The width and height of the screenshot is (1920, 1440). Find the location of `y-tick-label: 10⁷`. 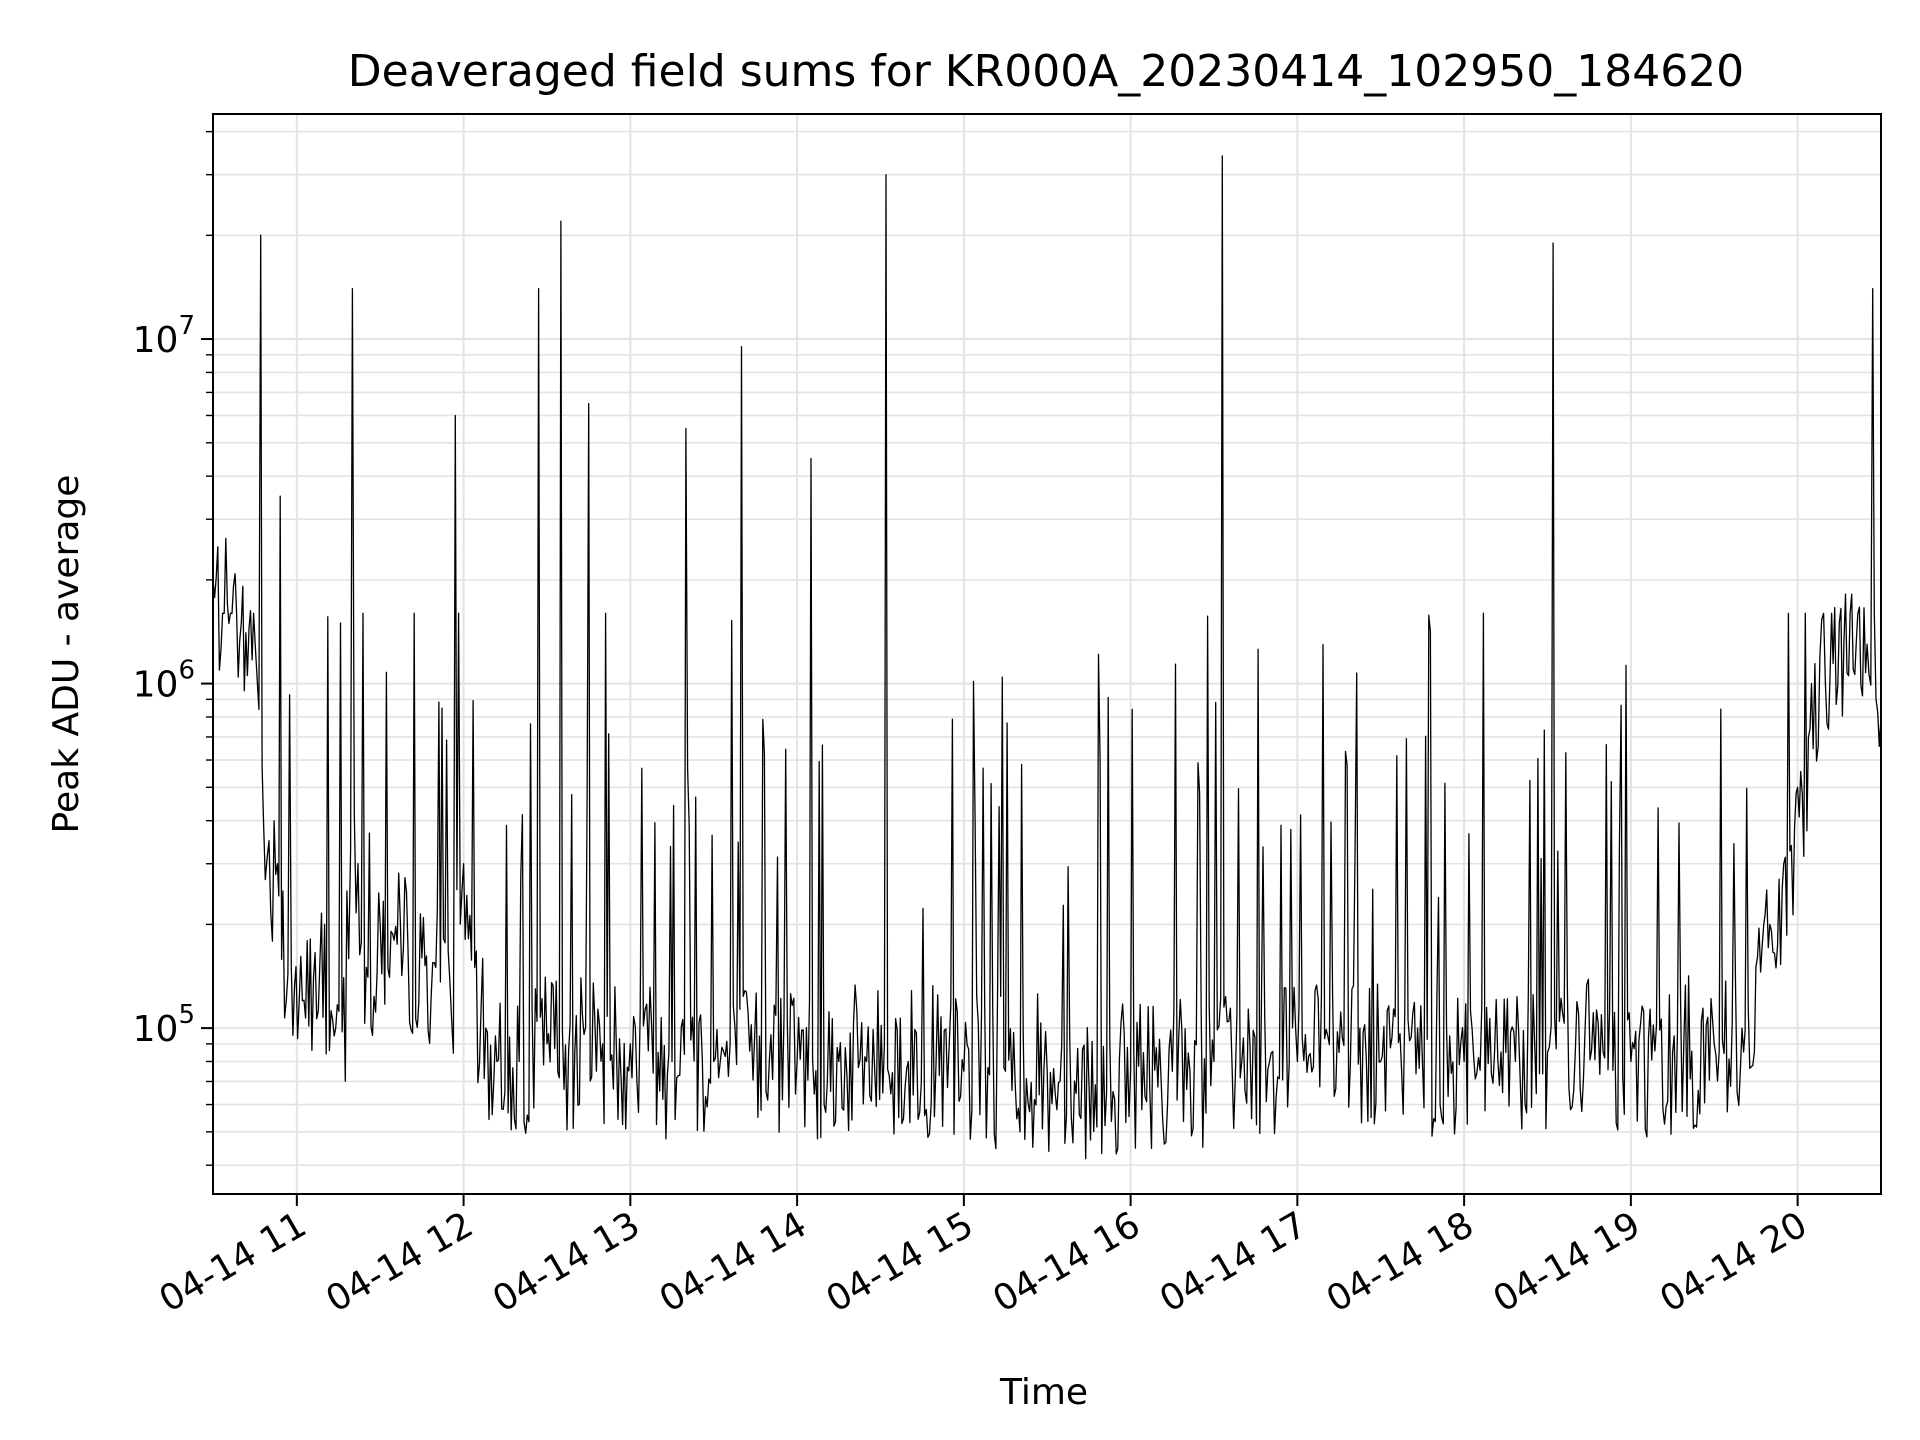

y-tick-label: 10⁷ is located at coordinates (164, 336).